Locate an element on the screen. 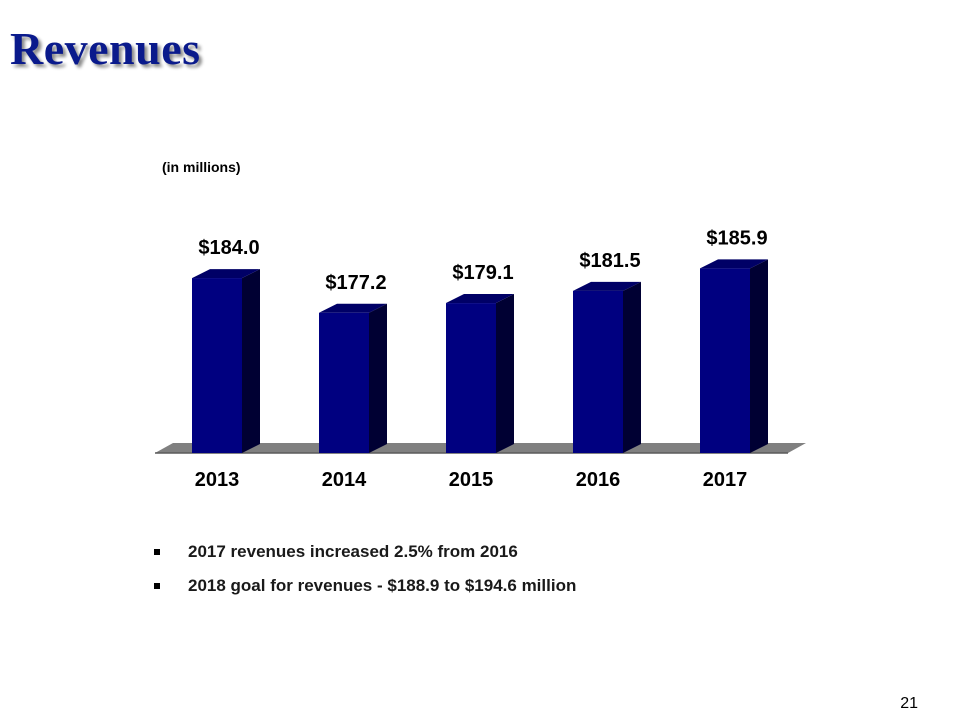 This screenshot has width=960, height=720. bar-2016 is located at coordinates (607, 367).